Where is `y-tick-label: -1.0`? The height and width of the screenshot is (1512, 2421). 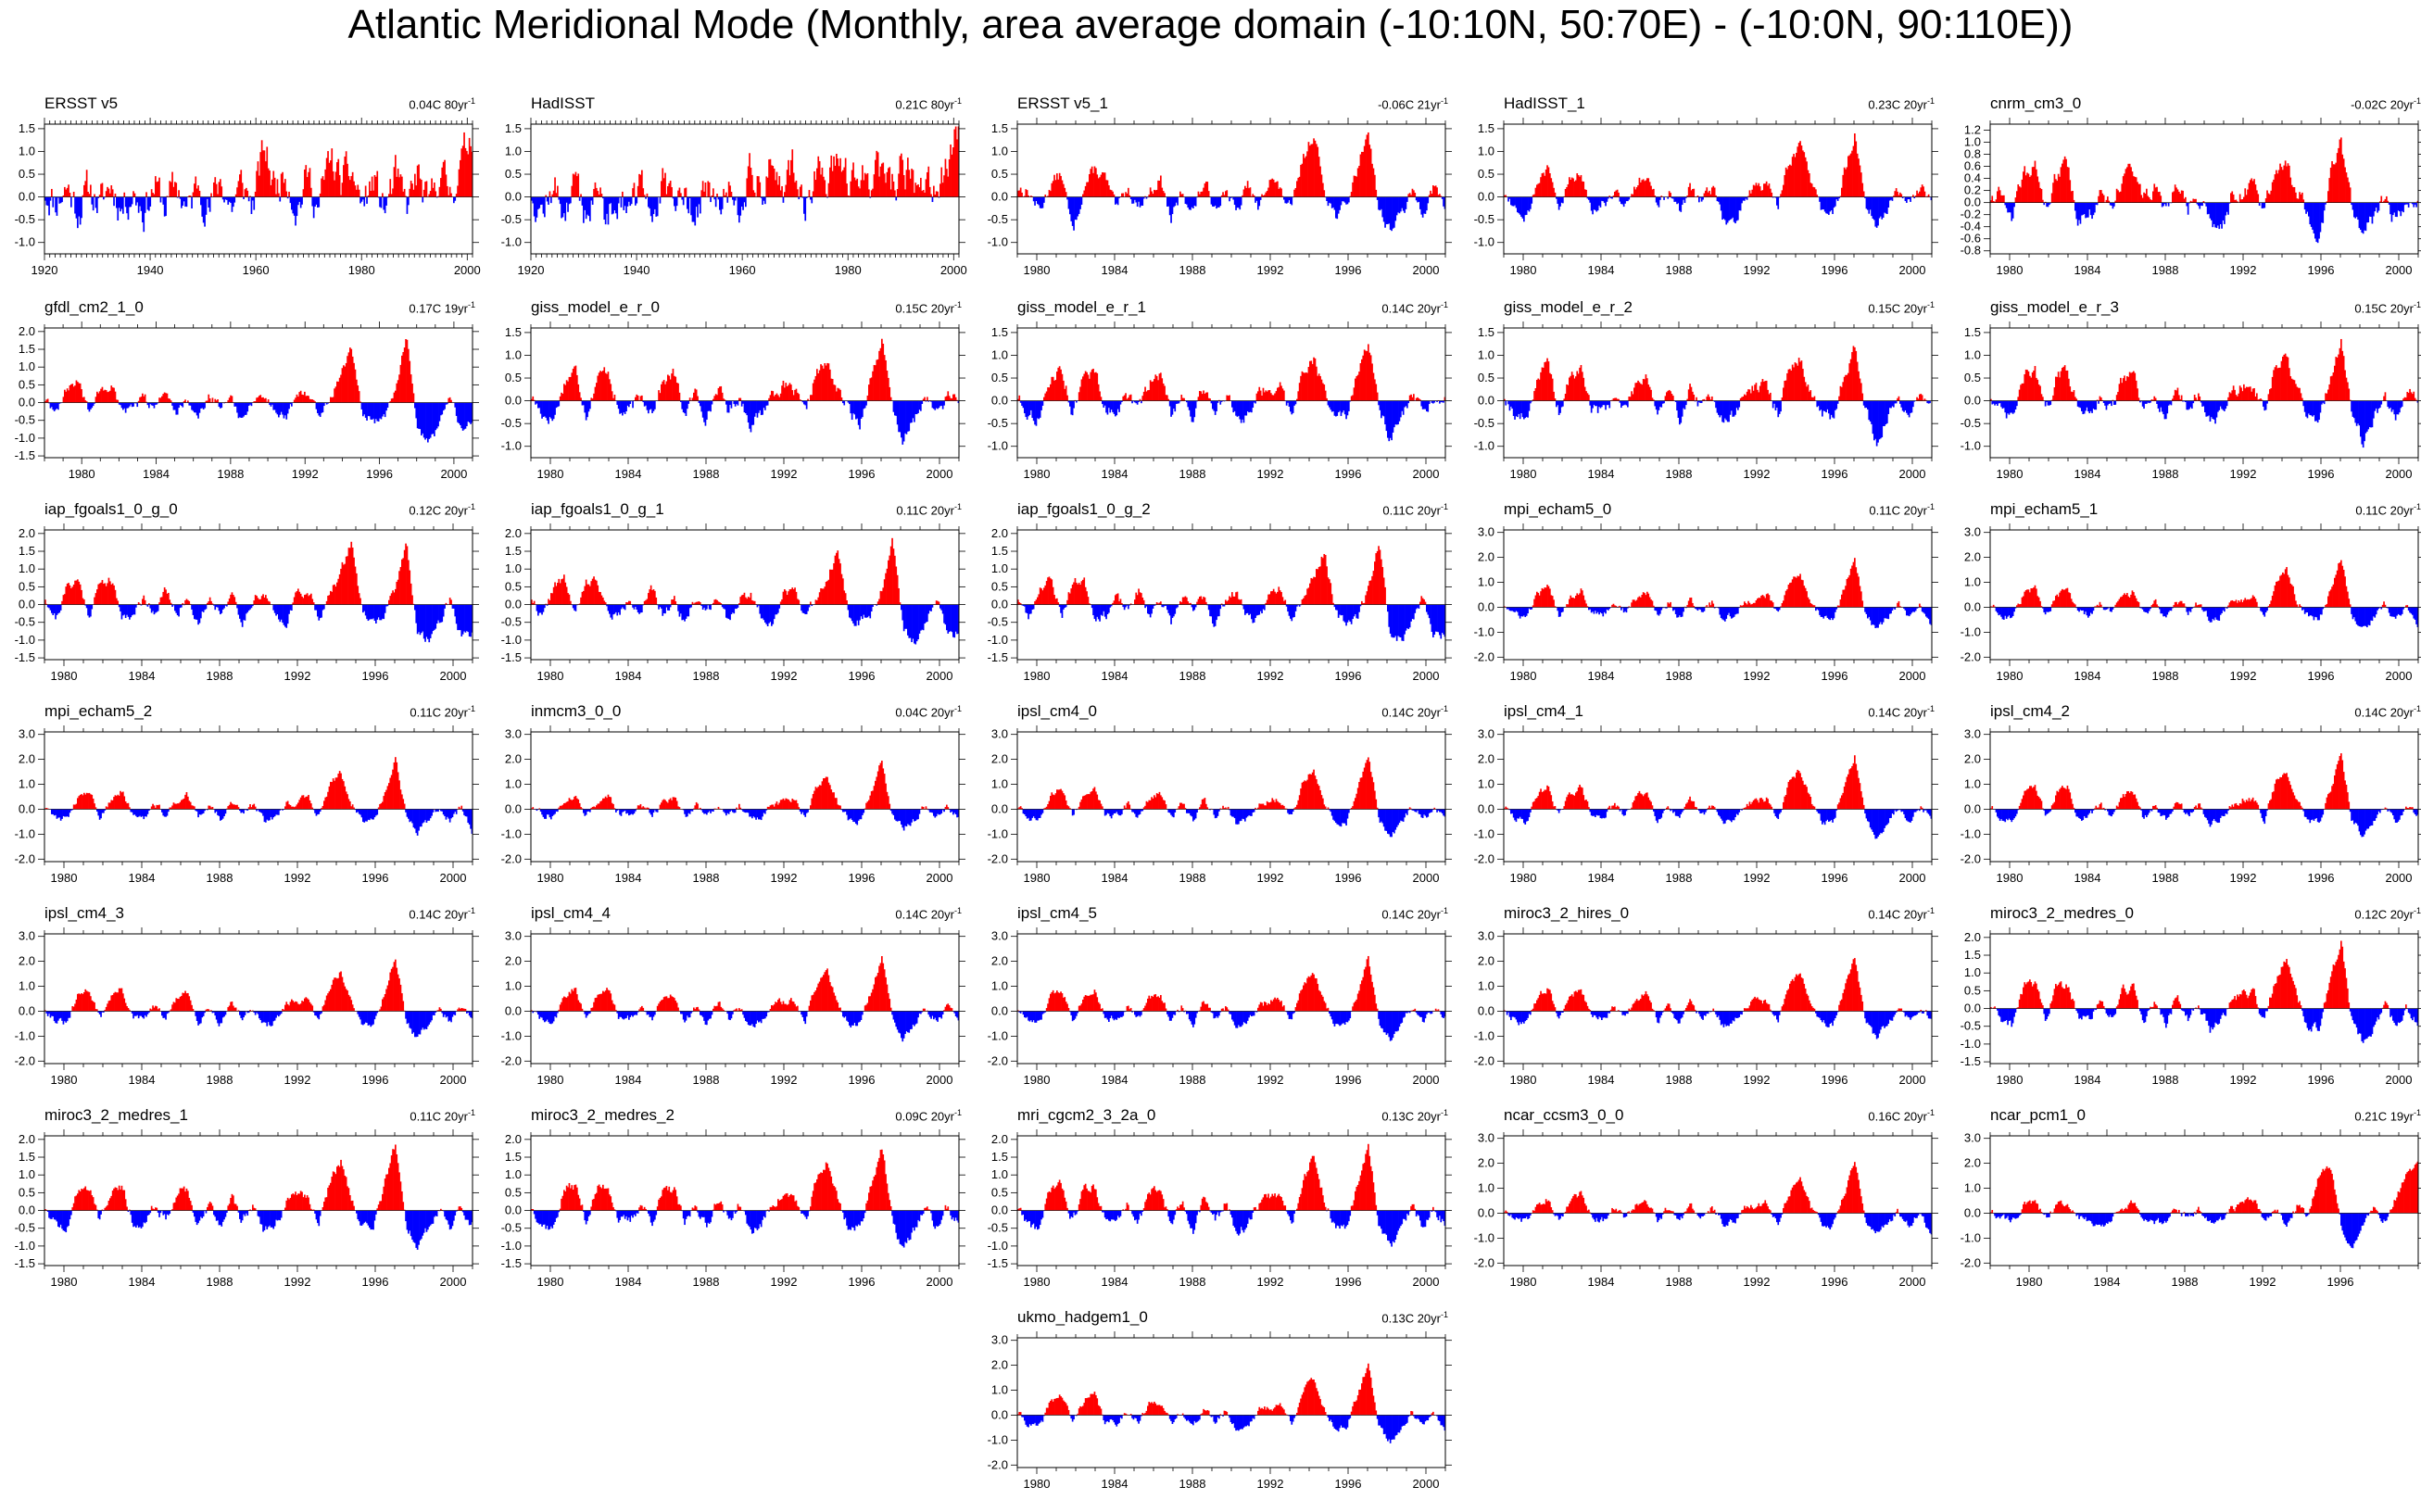 y-tick-label: -1.0 is located at coordinates (1484, 242).